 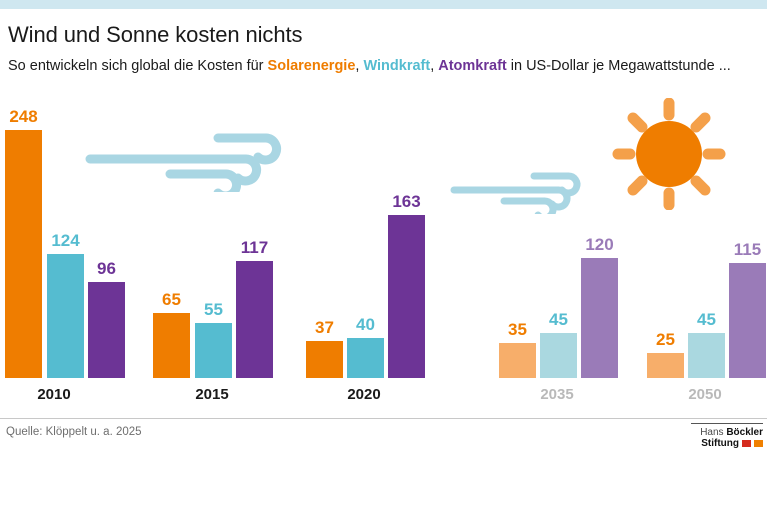 I want to click on logo-stiftung: Stiftung, so click(x=720, y=444).